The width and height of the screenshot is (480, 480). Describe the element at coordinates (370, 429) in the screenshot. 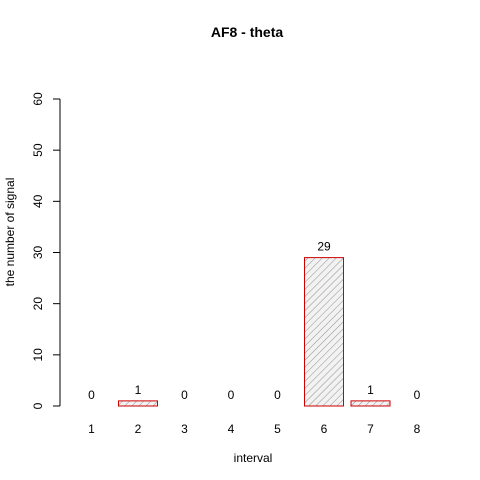

I see `x-tick-label: 7` at that location.